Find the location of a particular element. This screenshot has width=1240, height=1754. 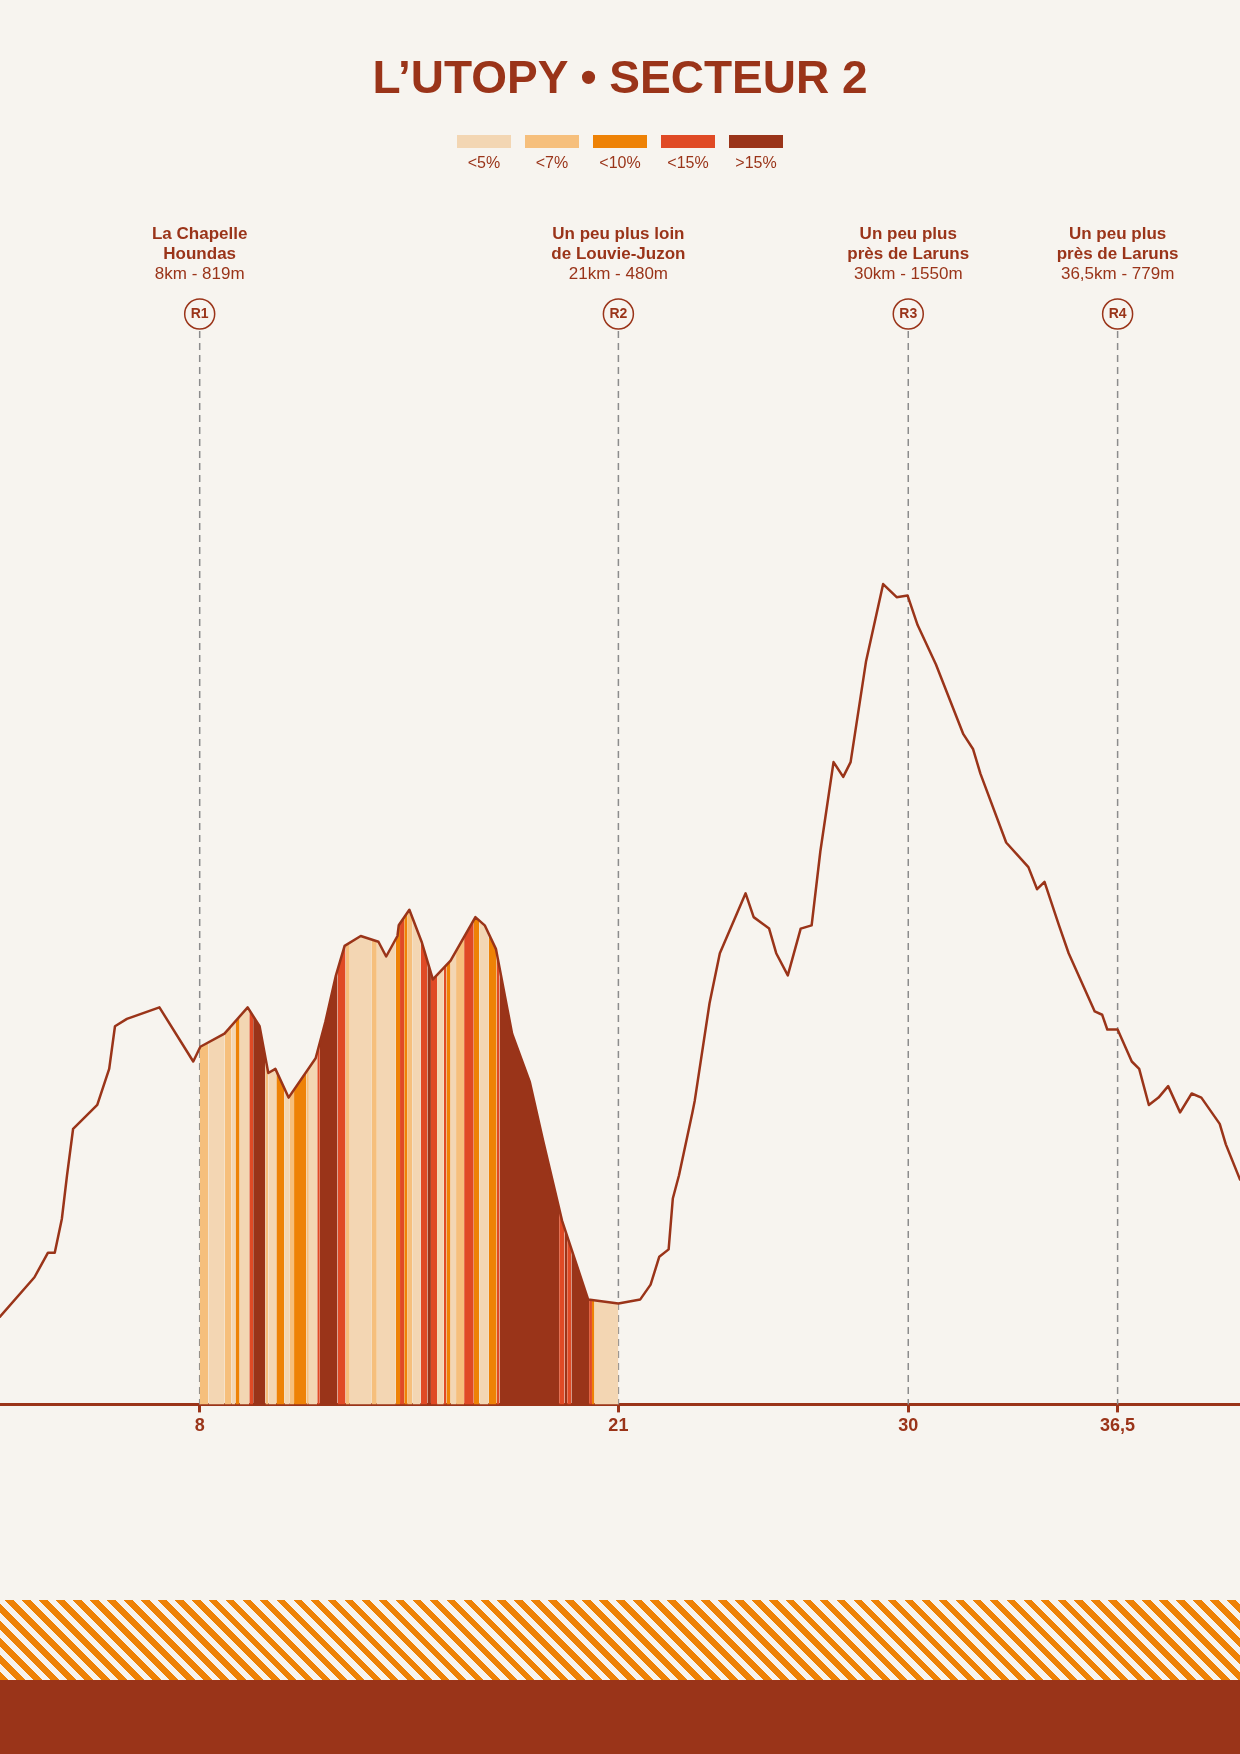

x-tick-label: 8 is located at coordinates (199, 1425).